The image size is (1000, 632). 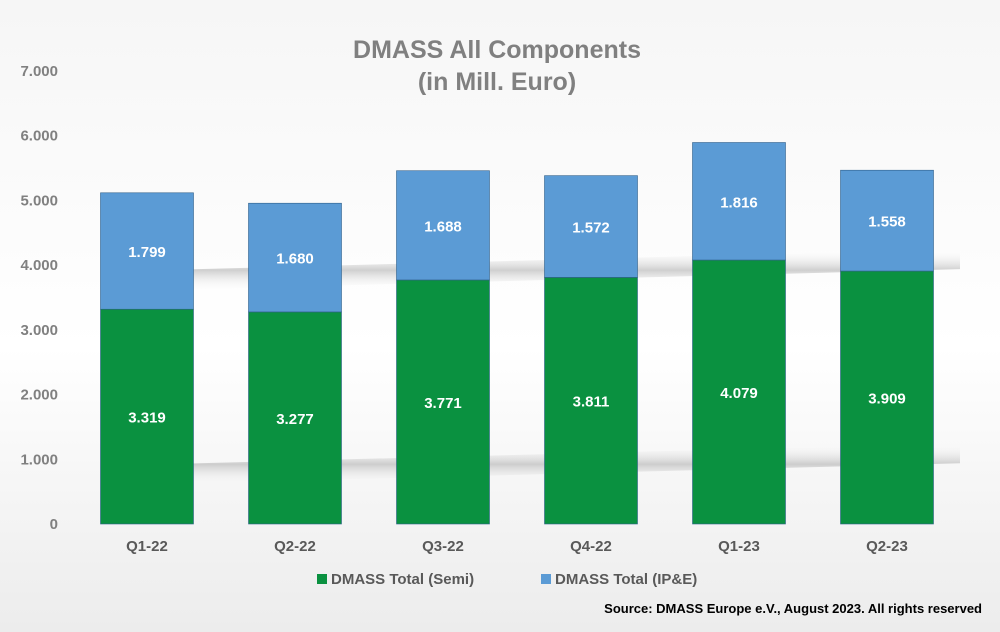 I want to click on x-tick-label: Q1-22, so click(x=147, y=546).